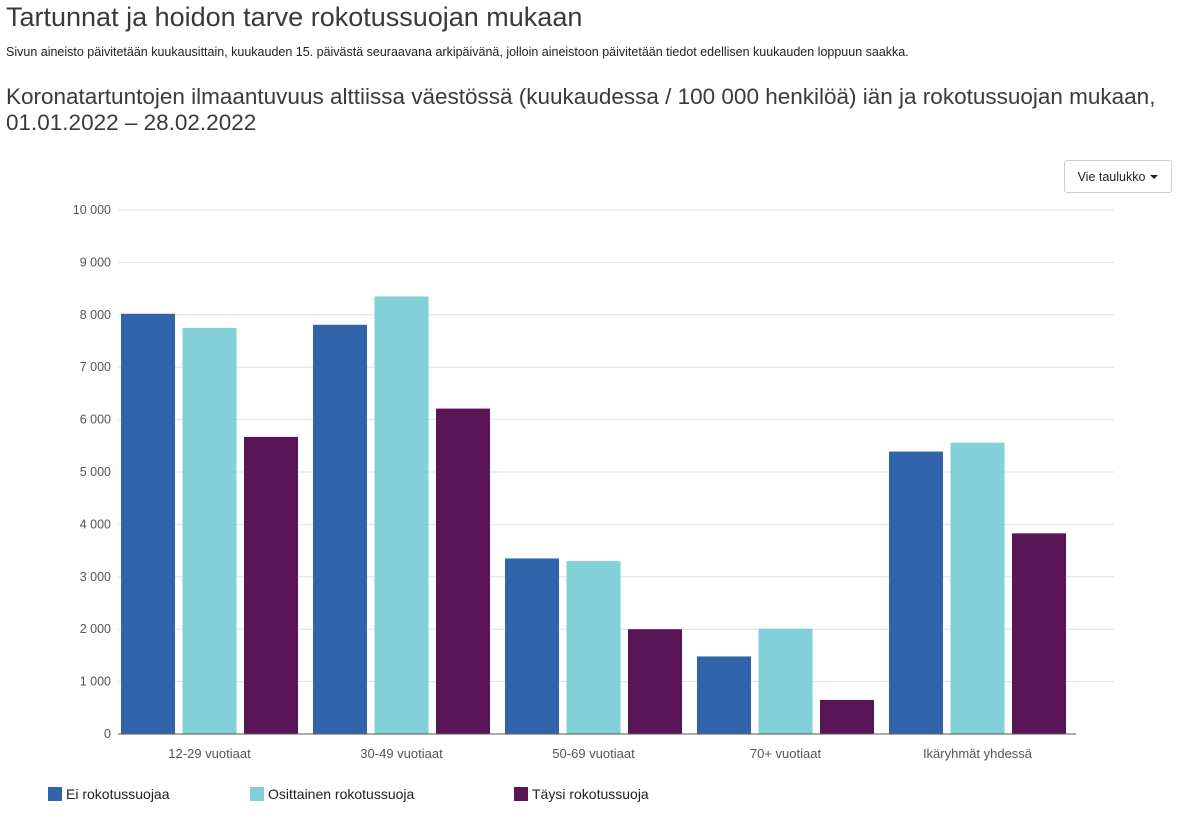  I want to click on y-tick-label: 7 000, so click(95, 367).